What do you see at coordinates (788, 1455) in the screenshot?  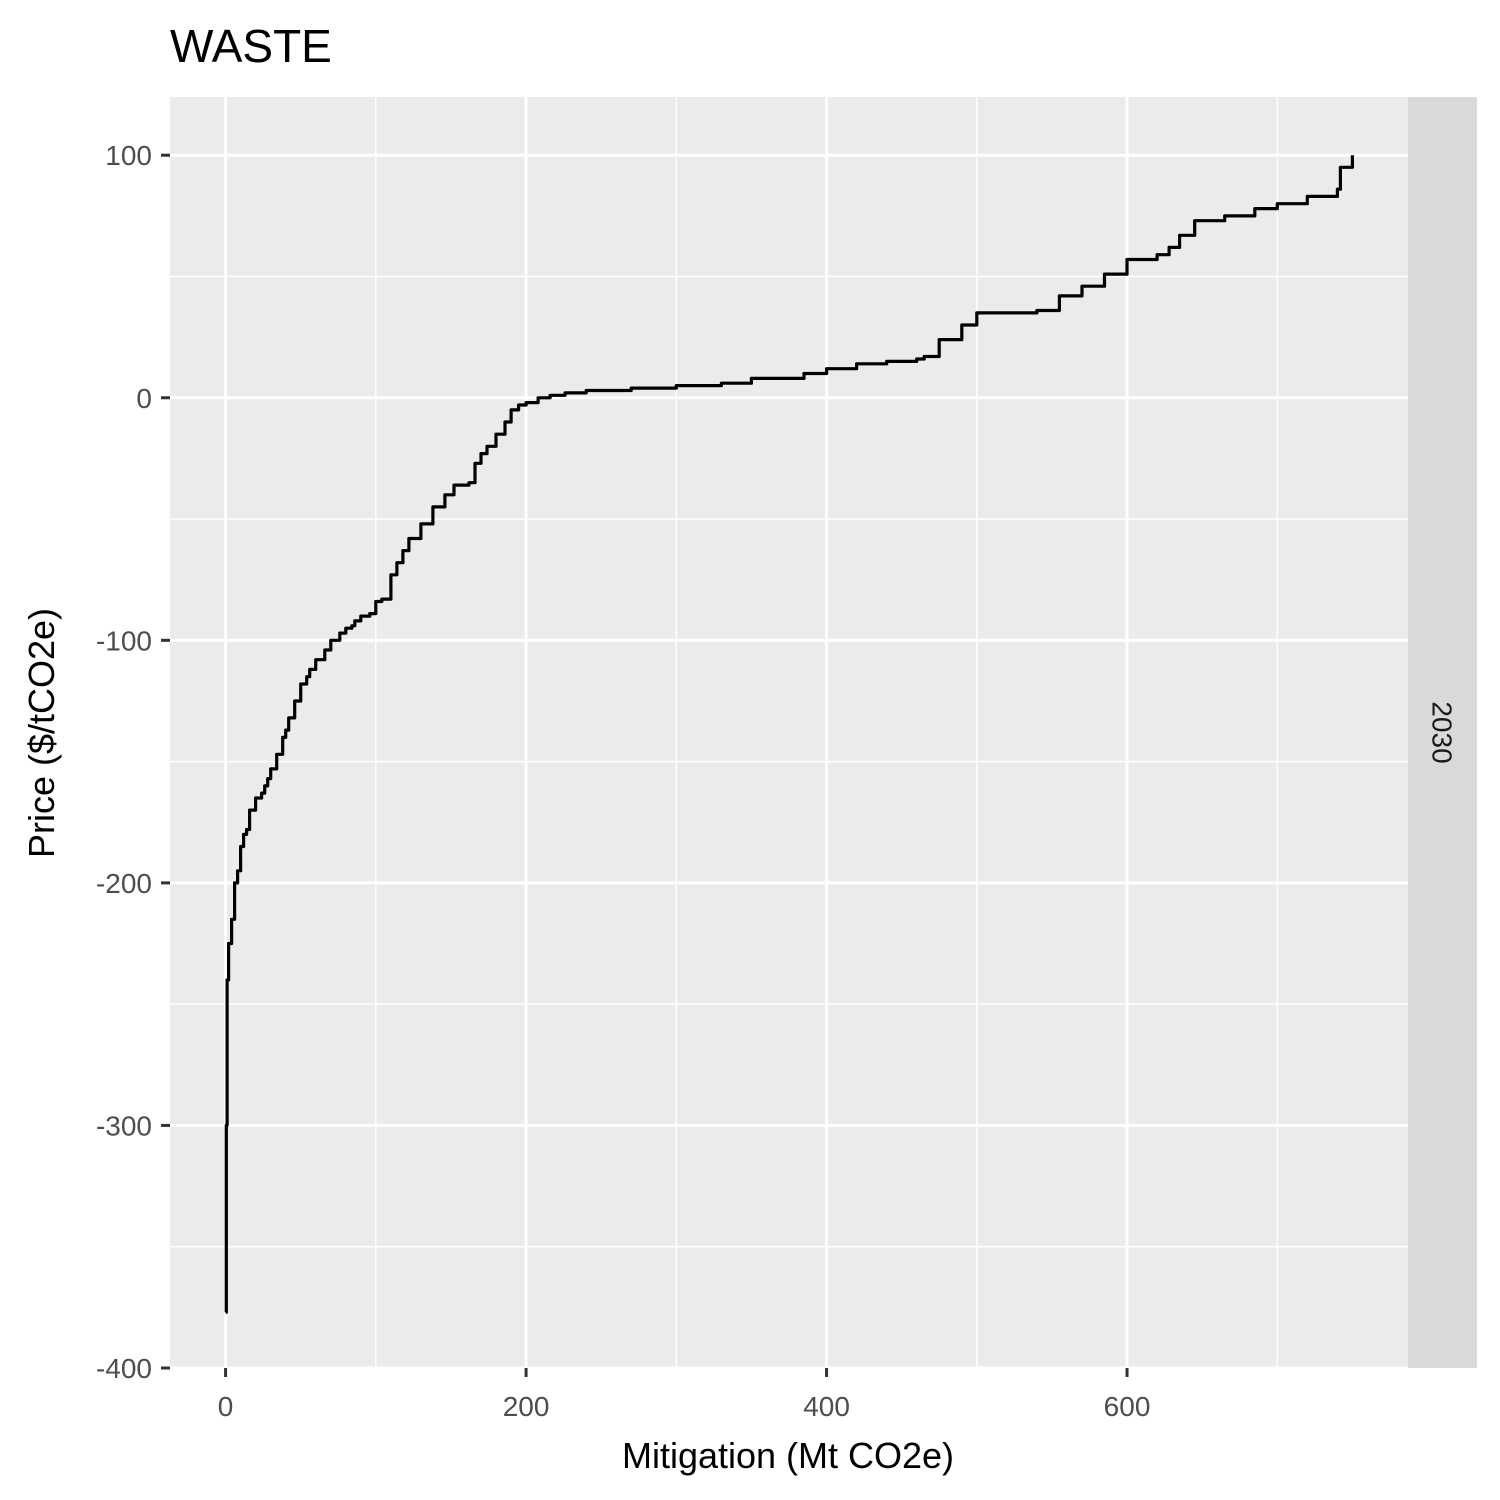 I see `x-axis-title: Mitigation (Mt CO2e)` at bounding box center [788, 1455].